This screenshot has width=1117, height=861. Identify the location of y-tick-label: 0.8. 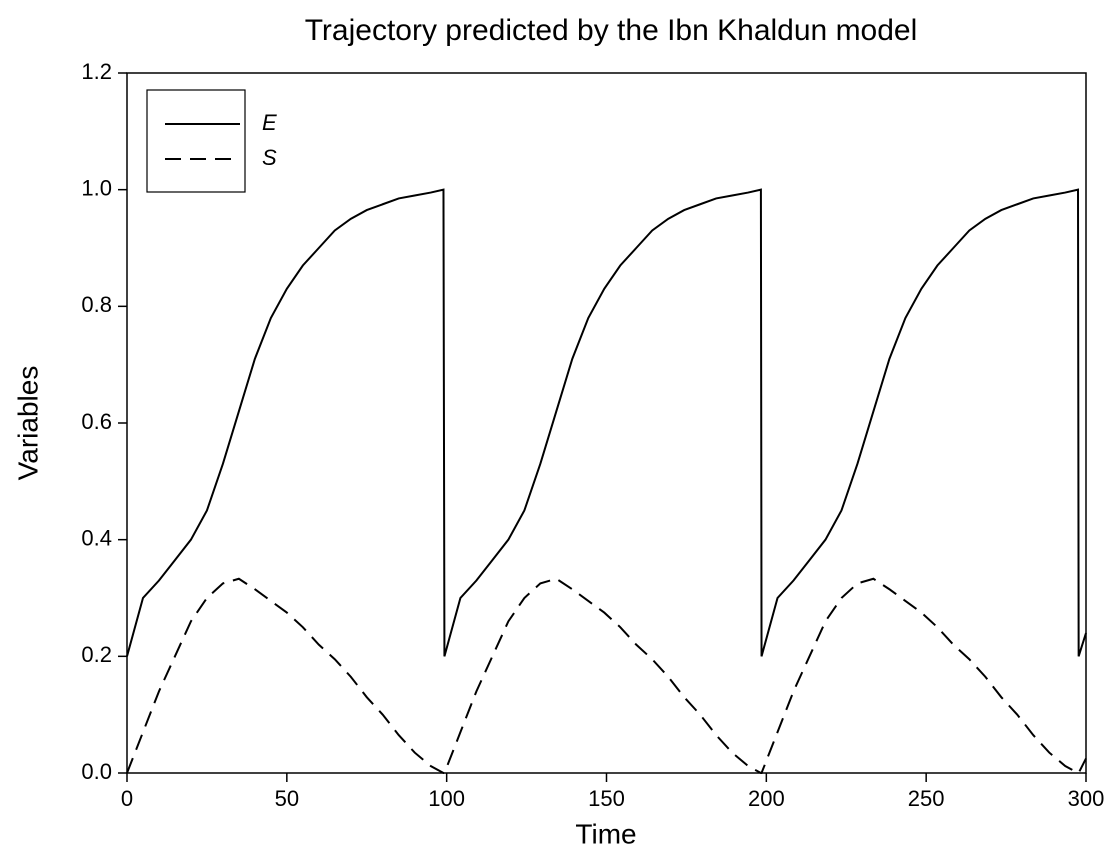
(96, 304).